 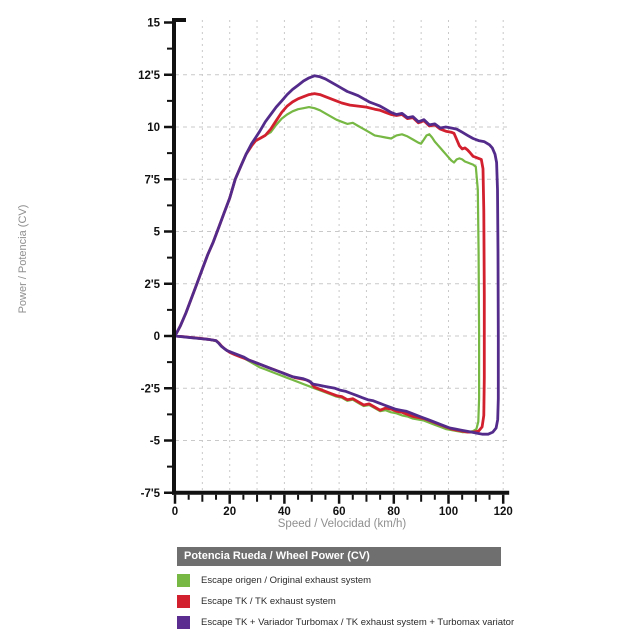 I want to click on y-tick-label: 10, so click(x=153, y=128).